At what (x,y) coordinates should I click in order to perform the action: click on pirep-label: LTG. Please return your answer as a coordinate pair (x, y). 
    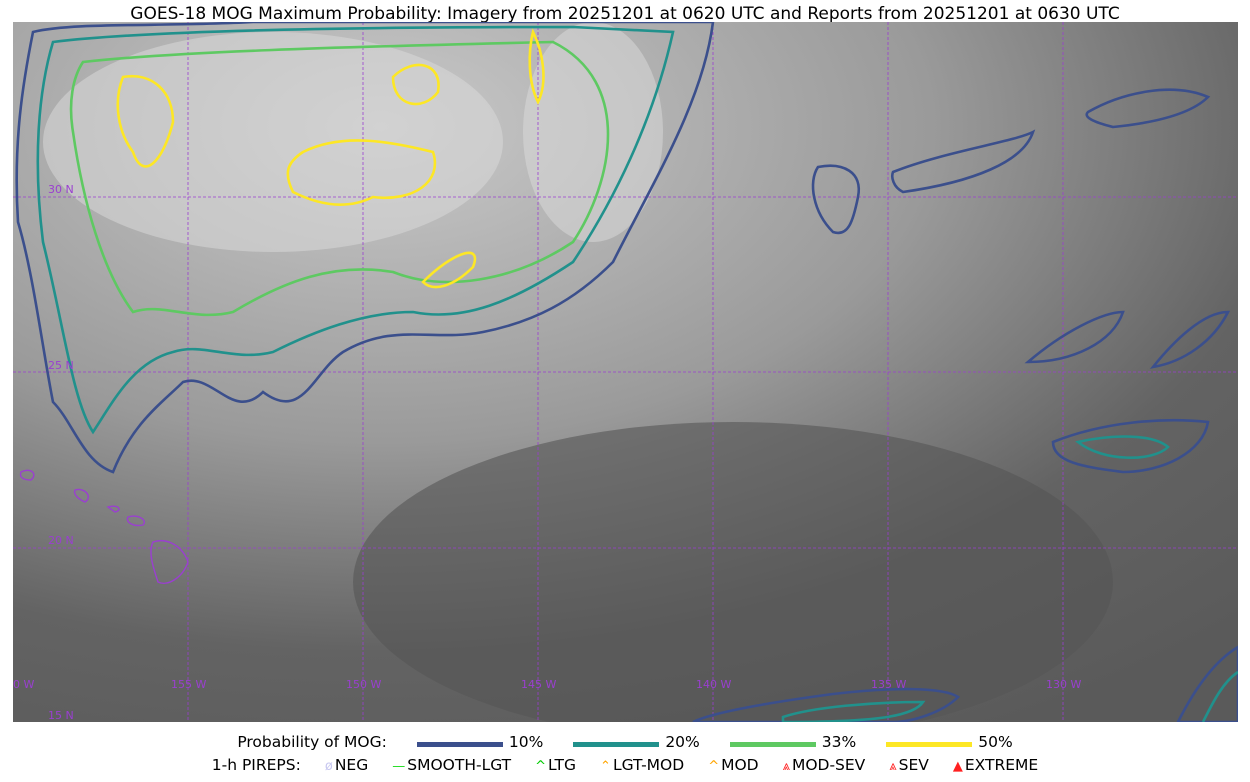
    Looking at the image, I should click on (562, 765).